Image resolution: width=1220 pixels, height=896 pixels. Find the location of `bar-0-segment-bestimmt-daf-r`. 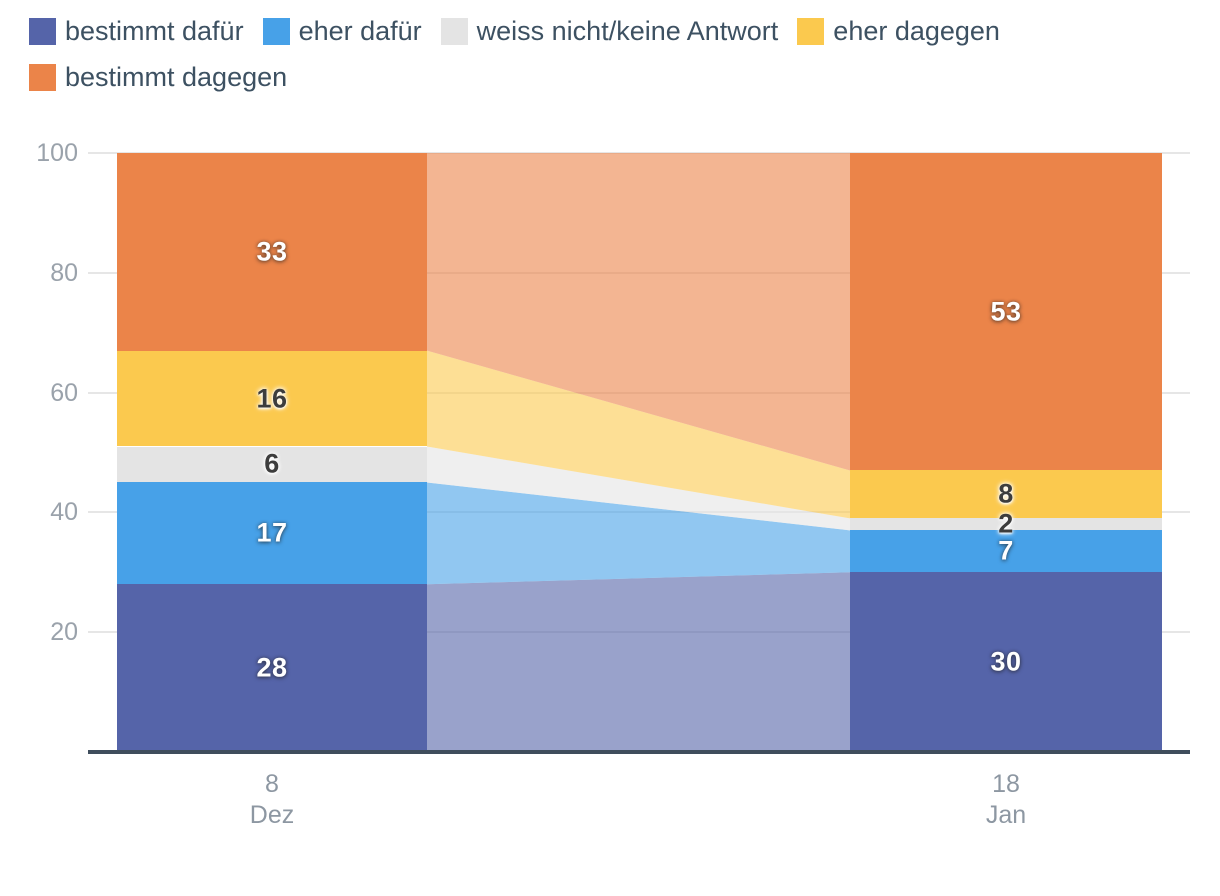

bar-0-segment-bestimmt-daf-r is located at coordinates (272, 668).